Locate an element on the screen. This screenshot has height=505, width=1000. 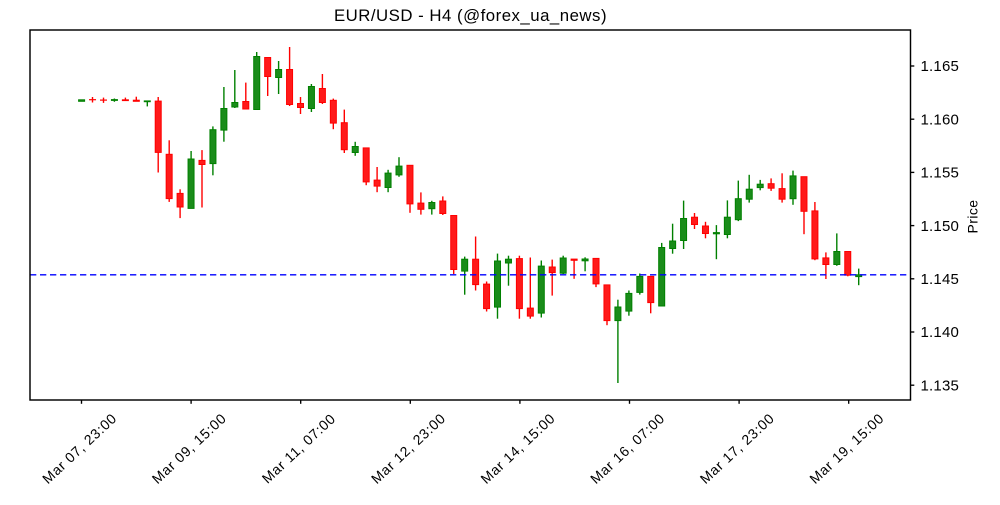
svg-text: 1.140 is located at coordinates (940, 332).